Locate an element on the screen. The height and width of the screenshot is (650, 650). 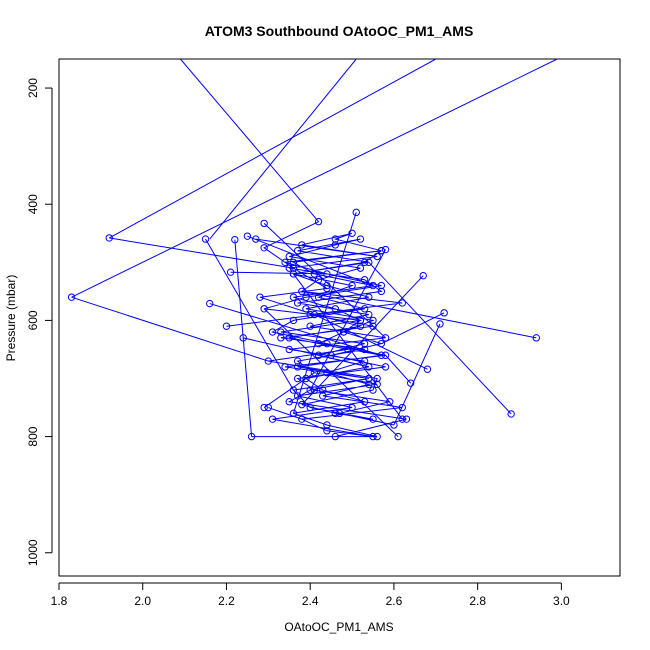
y-axis-label: Pressure (mbar) is located at coordinates (11, 318).